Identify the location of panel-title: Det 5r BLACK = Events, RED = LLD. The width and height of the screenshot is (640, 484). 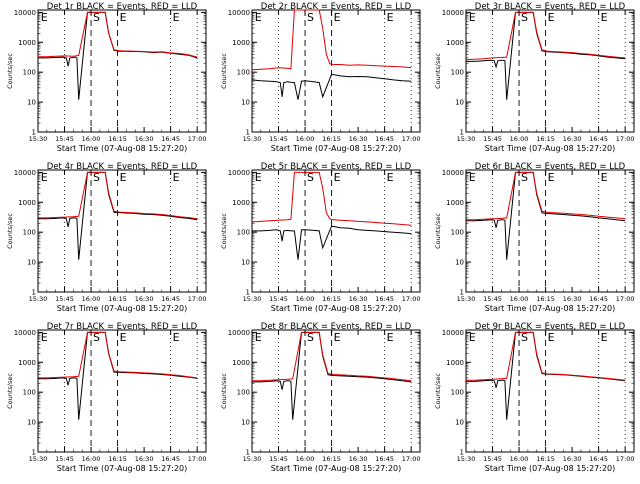
(336, 167).